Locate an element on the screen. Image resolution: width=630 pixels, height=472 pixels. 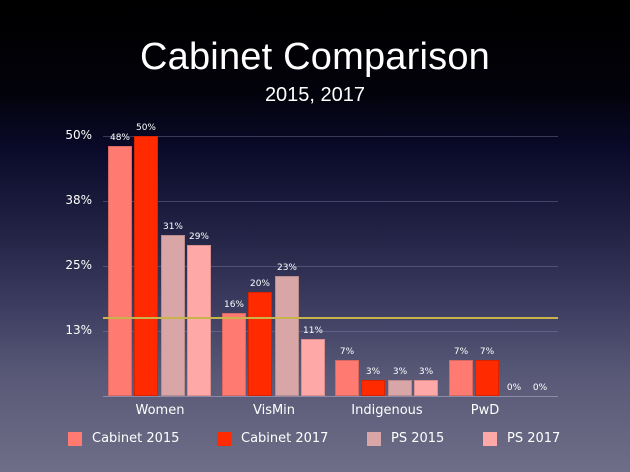
legend-label: Cabinet 2015 is located at coordinates (136, 438).